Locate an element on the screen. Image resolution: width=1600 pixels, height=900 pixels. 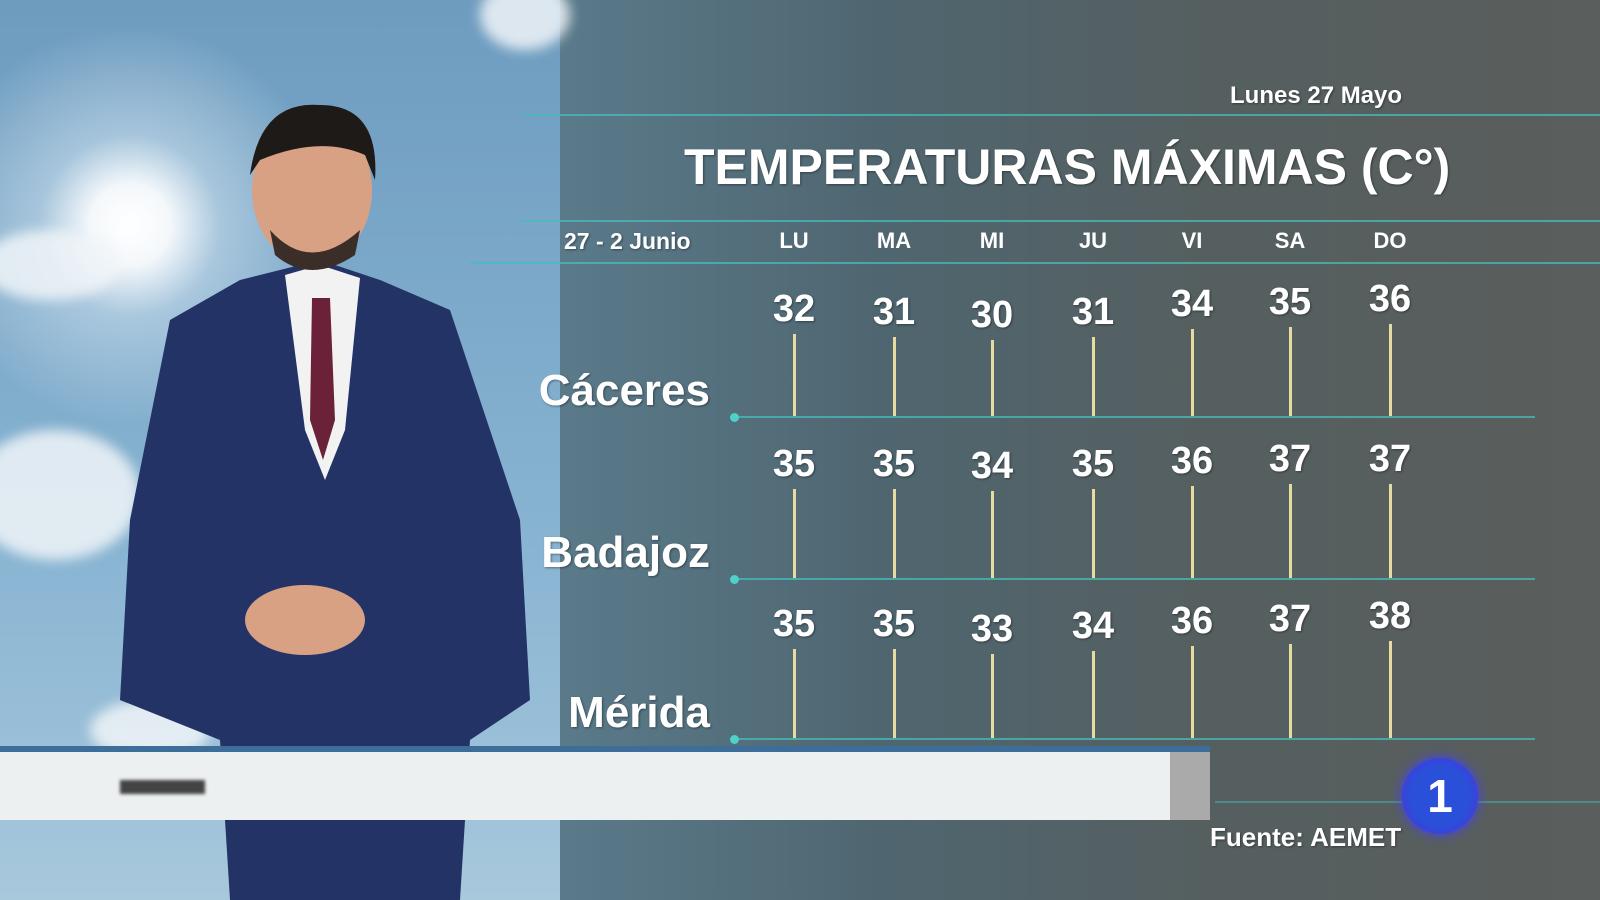
day-label-sa: SA is located at coordinates (1290, 240).